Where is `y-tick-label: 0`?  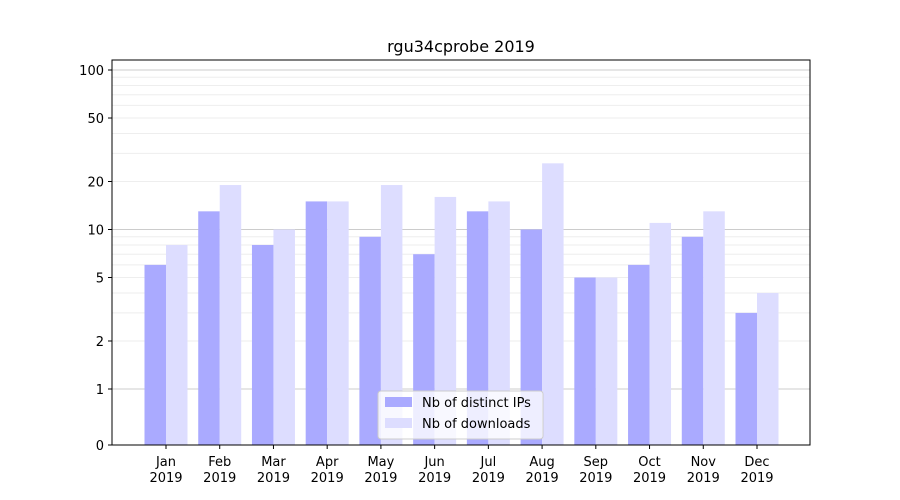 y-tick-label: 0 is located at coordinates (100, 446).